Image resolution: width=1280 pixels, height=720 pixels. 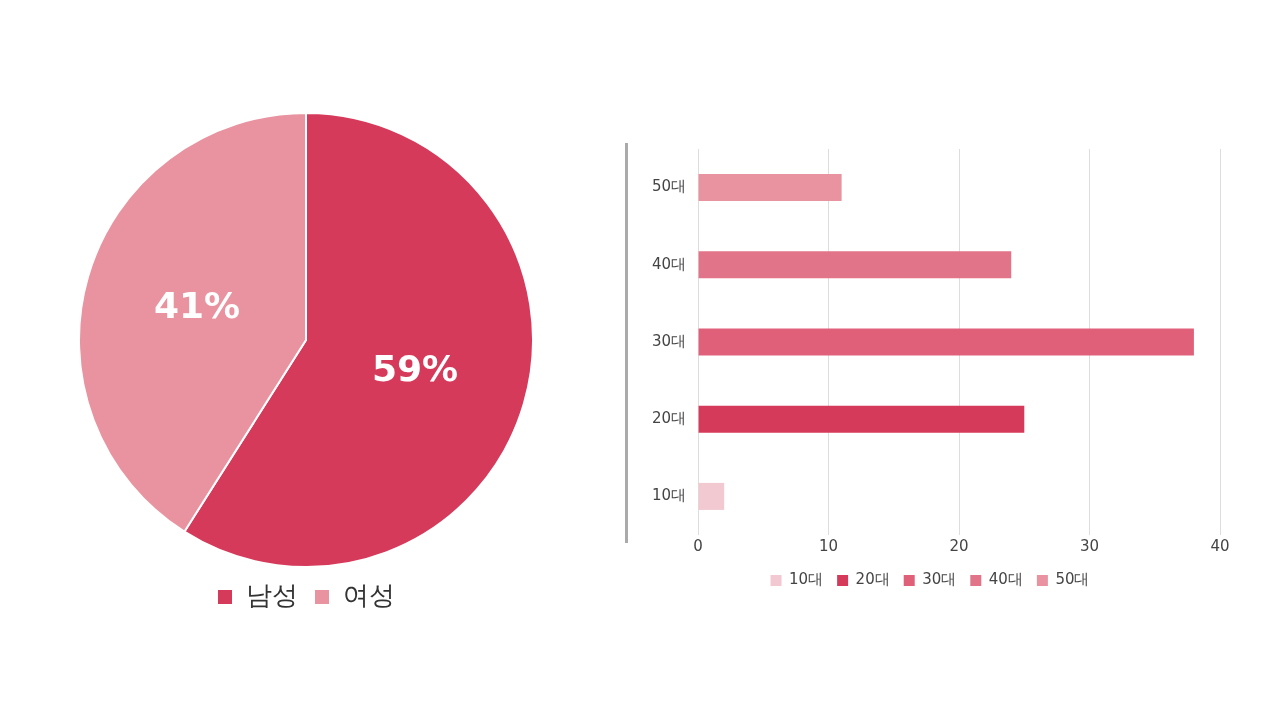 What do you see at coordinates (1220, 545) in the screenshot?
I see `x-tick-label: 40` at bounding box center [1220, 545].